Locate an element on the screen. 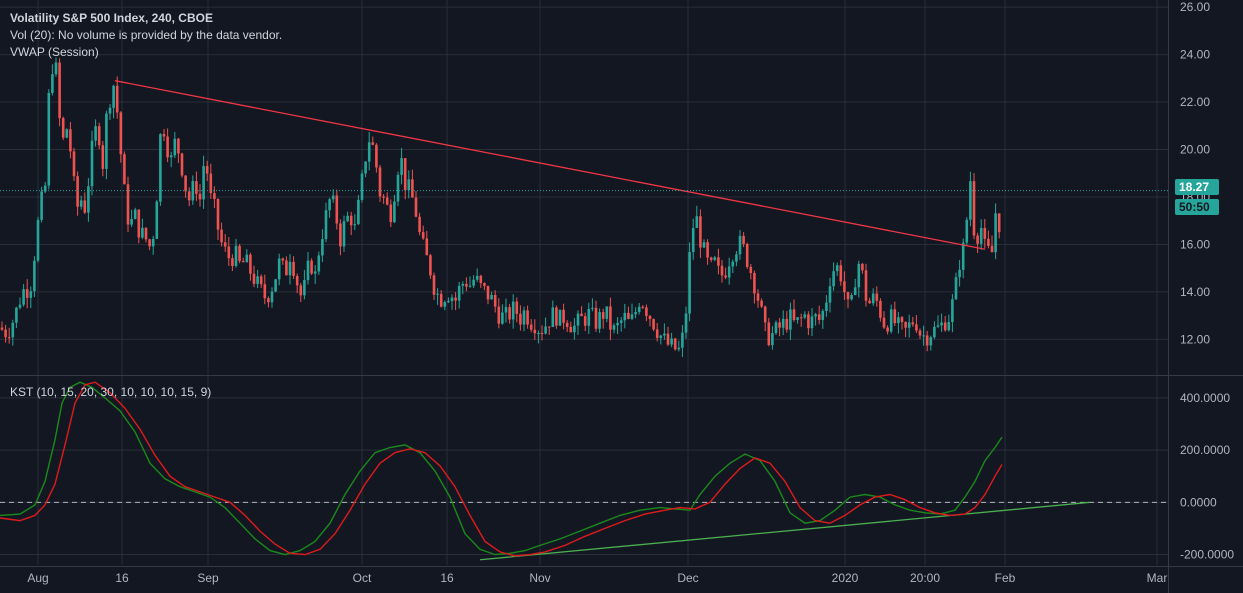 Image resolution: width=1243 pixels, height=593 pixels. bar-countdown-tag: 50:50 is located at coordinates (1197, 207).